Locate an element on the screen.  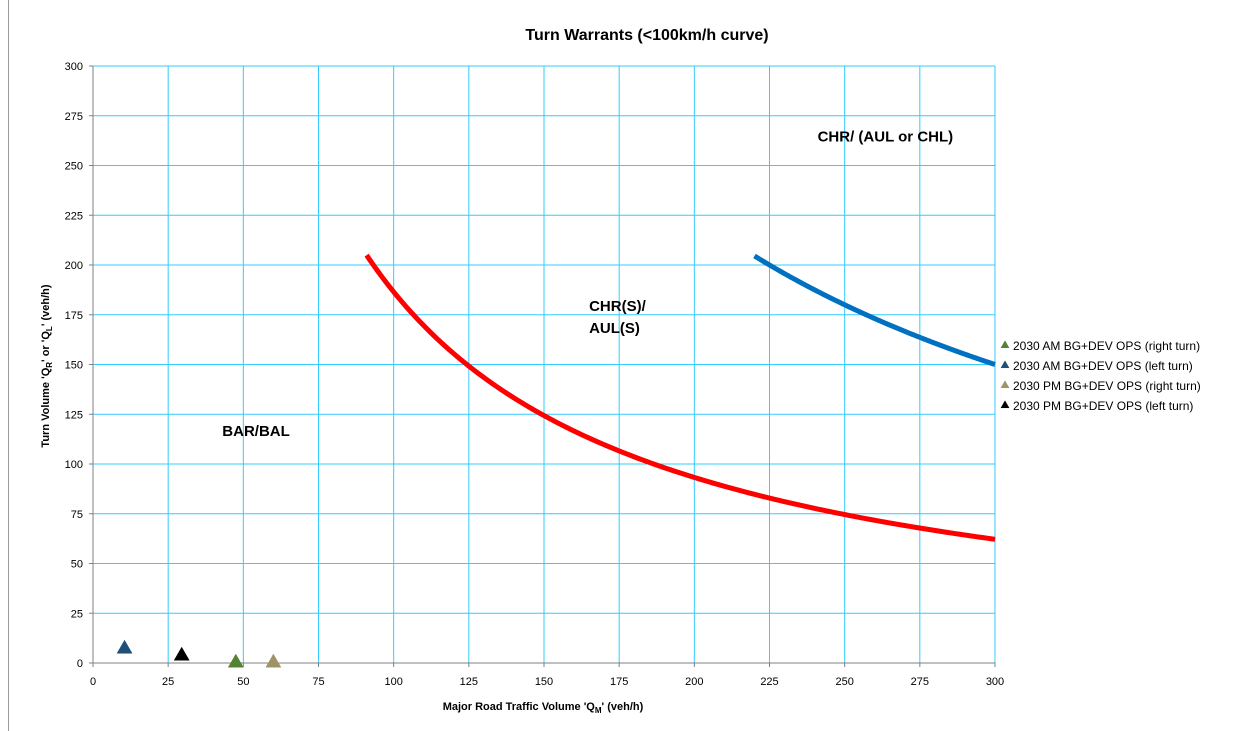
x-axis-label-suffix: ' (veh/h) is located at coordinates (623, 707).